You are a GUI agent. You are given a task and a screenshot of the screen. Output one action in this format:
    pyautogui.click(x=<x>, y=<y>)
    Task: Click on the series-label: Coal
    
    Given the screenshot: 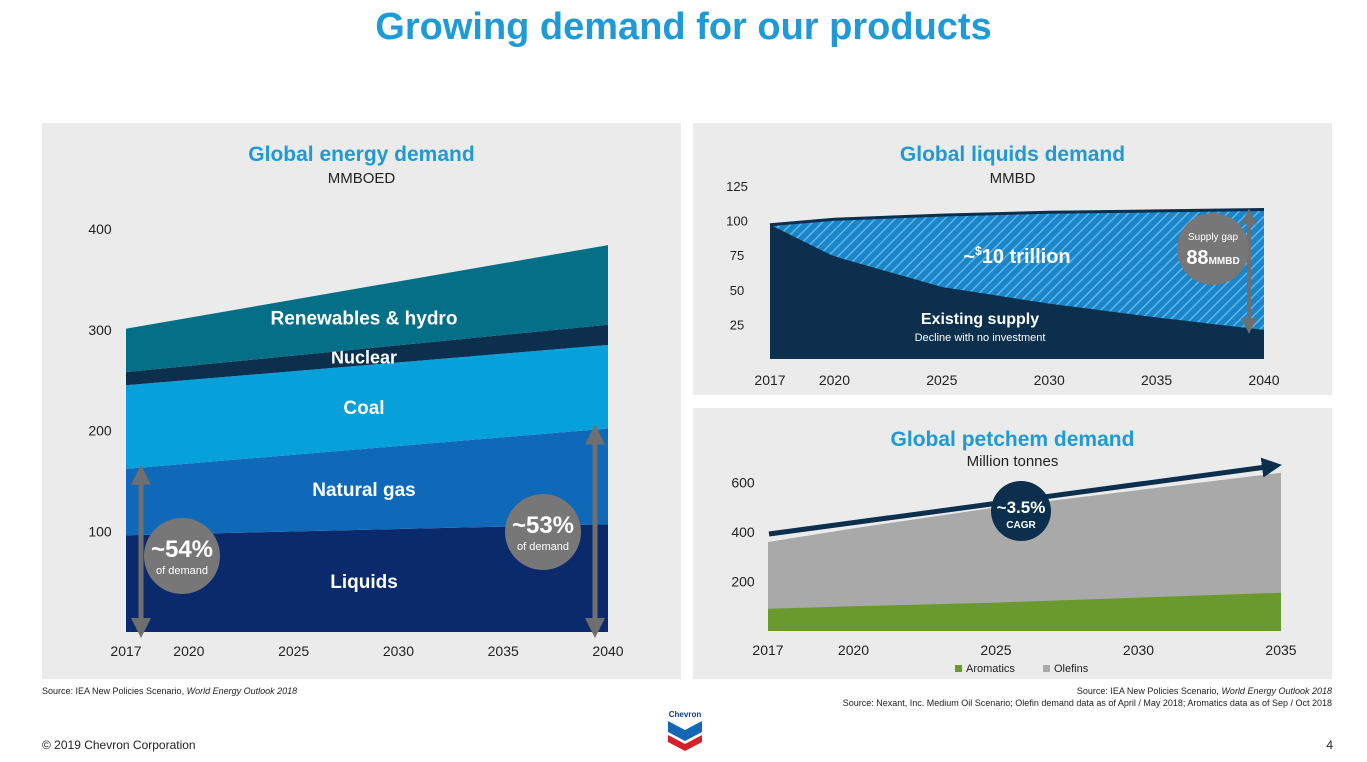 What is the action you would take?
    pyautogui.click(x=363, y=408)
    